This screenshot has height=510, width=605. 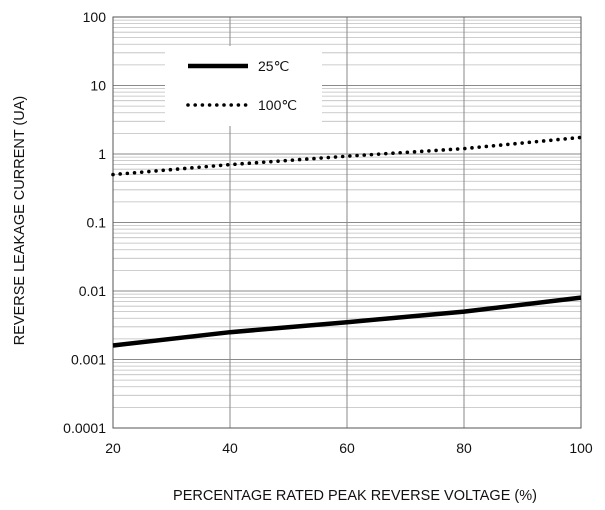 I want to click on y-tick-label: 1, so click(x=102, y=154).